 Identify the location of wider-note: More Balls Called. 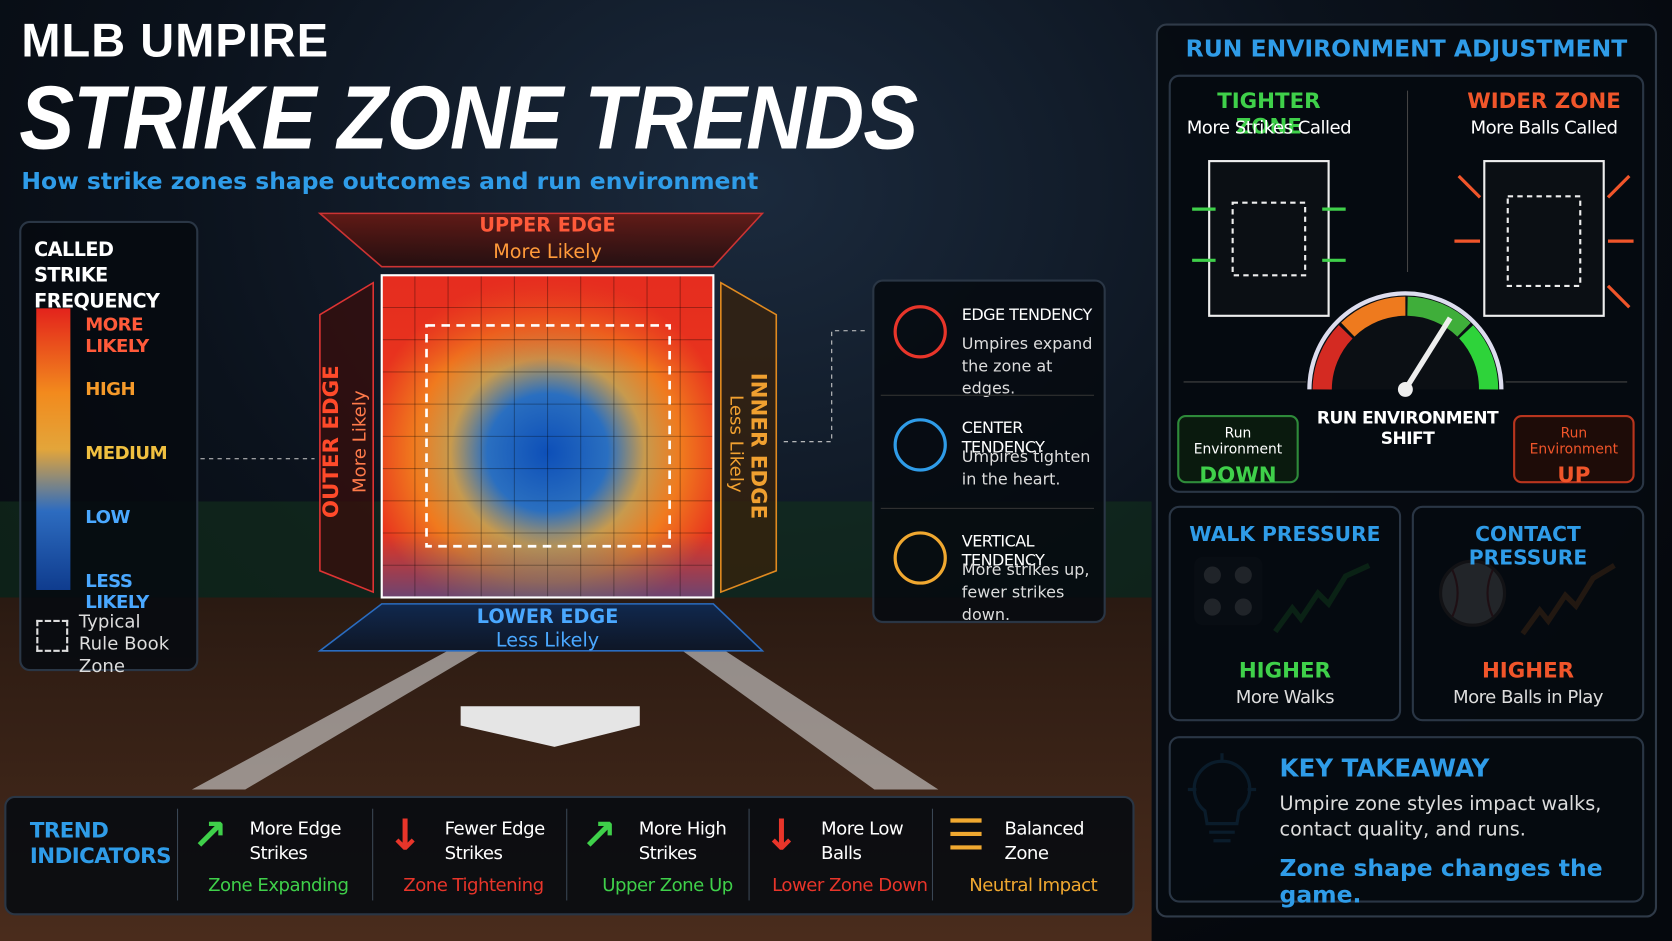
(1544, 128).